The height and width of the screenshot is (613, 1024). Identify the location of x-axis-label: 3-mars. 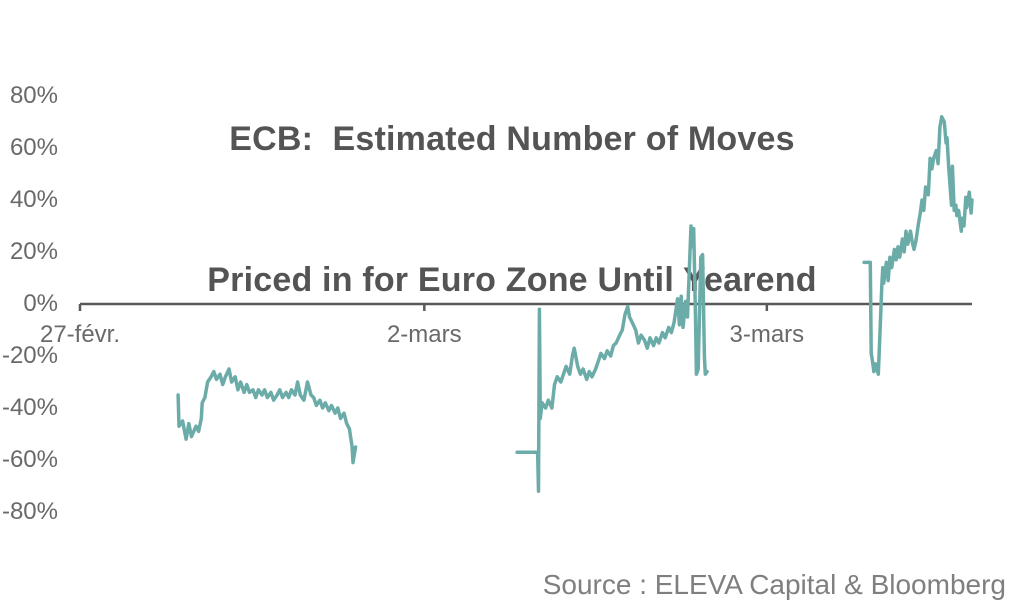
(767, 334).